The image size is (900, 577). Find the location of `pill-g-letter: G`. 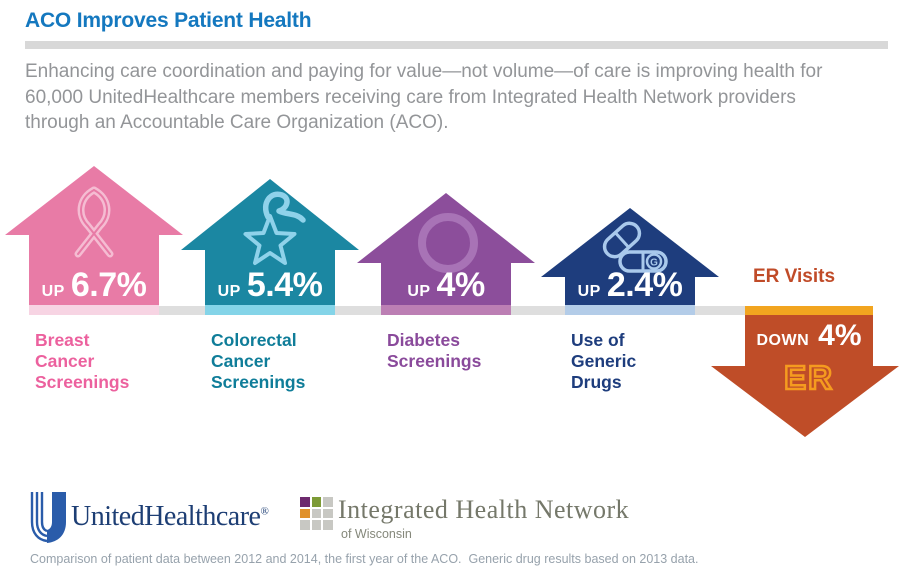

pill-g-letter: G is located at coordinates (654, 263).